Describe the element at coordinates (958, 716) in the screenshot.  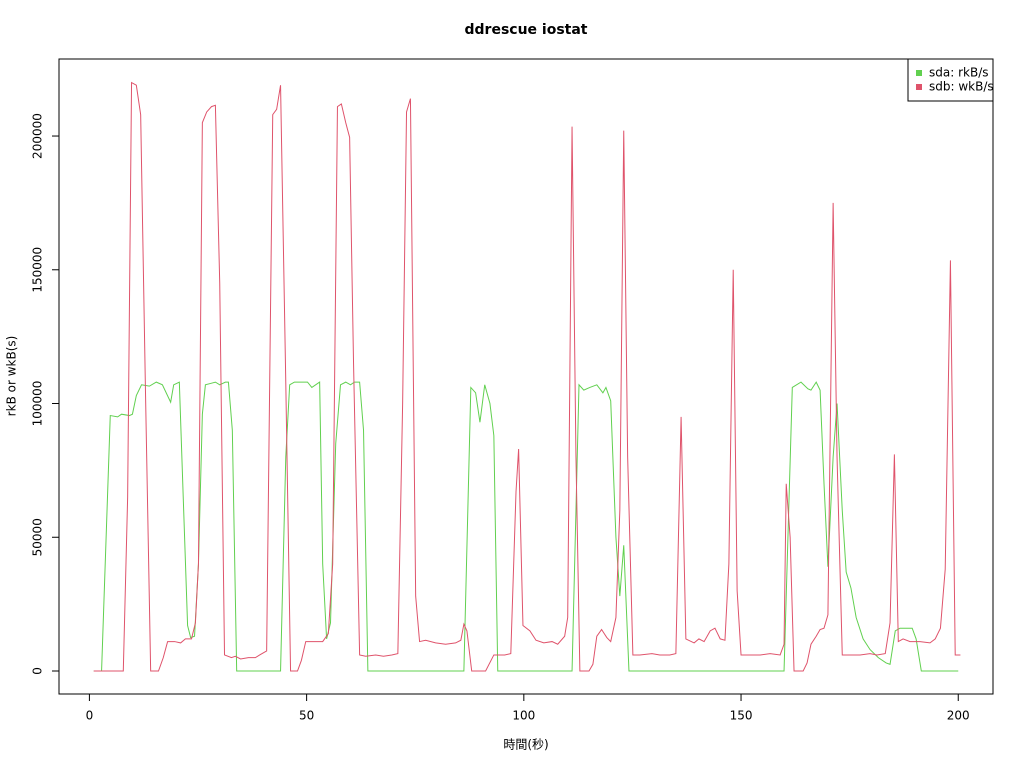
I see `x-tick-label: 200` at that location.